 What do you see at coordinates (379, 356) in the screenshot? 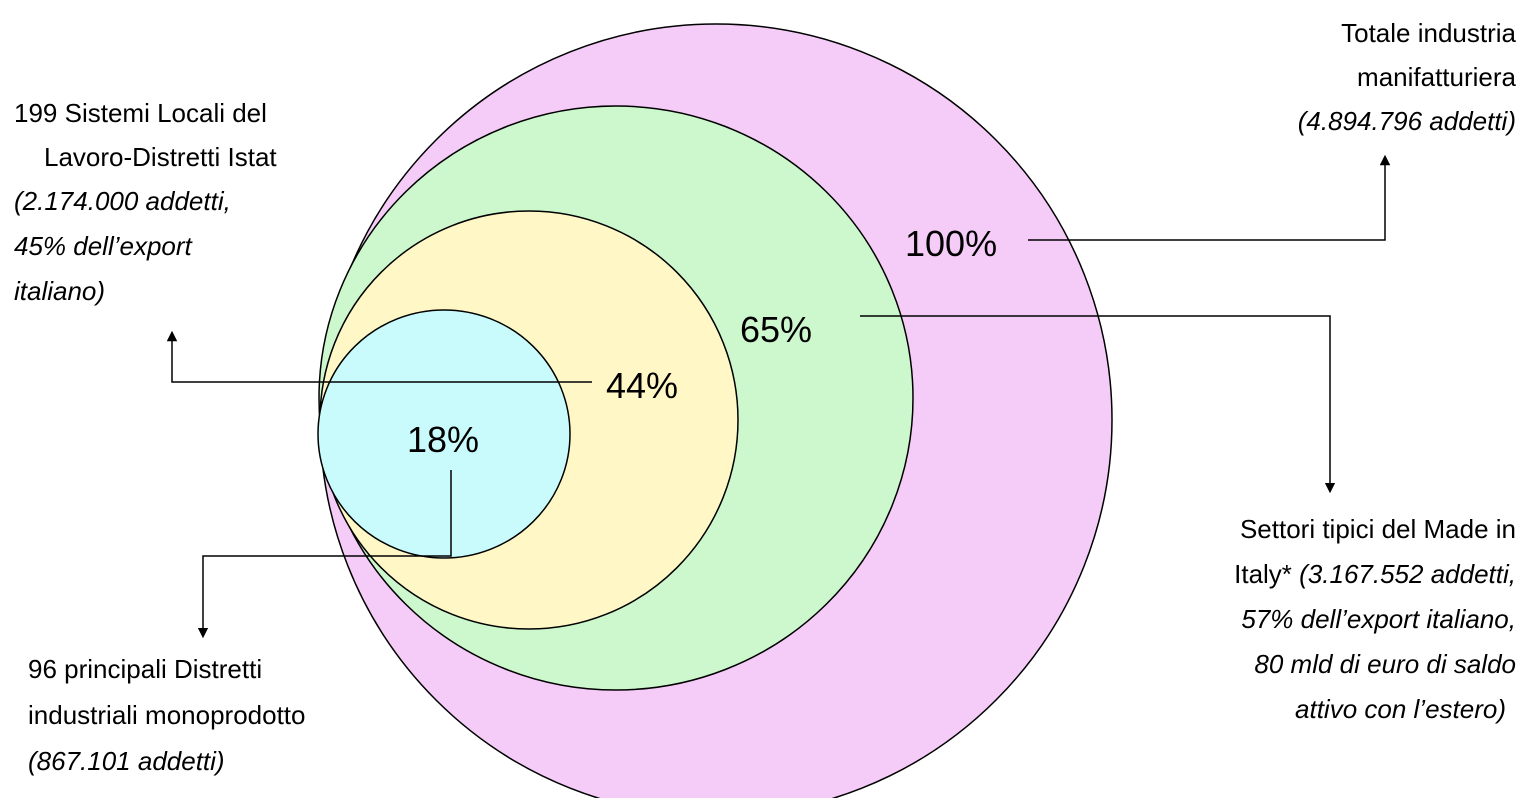
I see `connector-sll` at bounding box center [379, 356].